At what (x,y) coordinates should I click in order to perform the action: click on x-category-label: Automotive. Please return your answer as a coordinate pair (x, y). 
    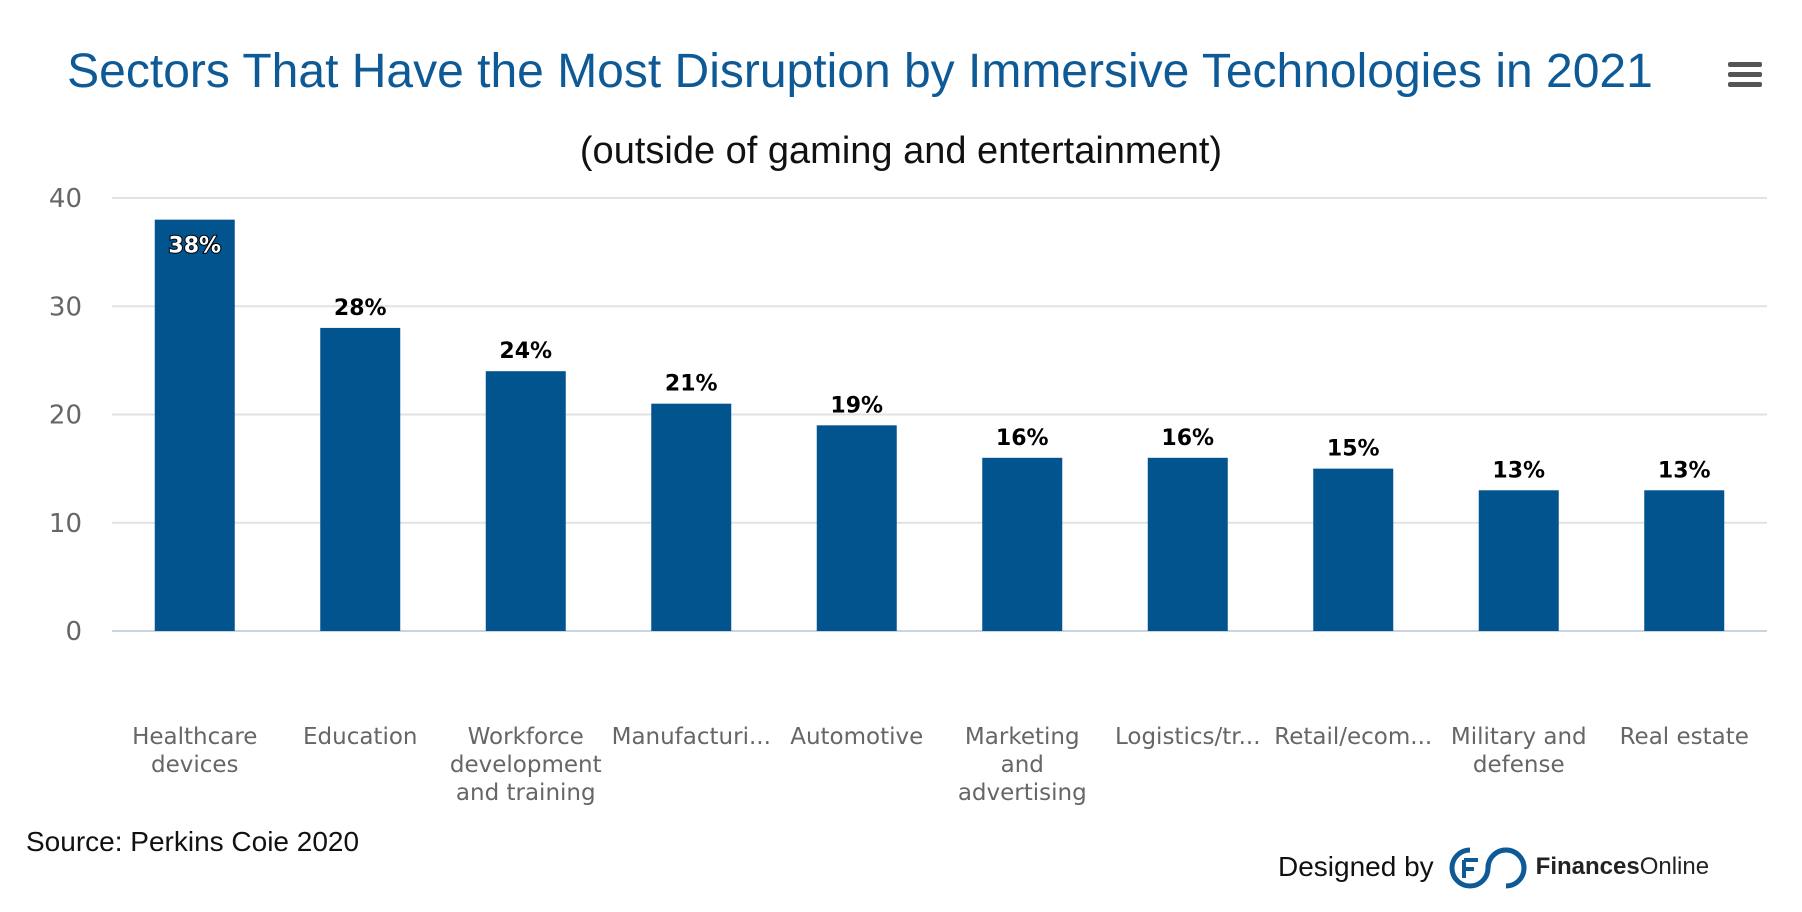
    Looking at the image, I should click on (856, 737).